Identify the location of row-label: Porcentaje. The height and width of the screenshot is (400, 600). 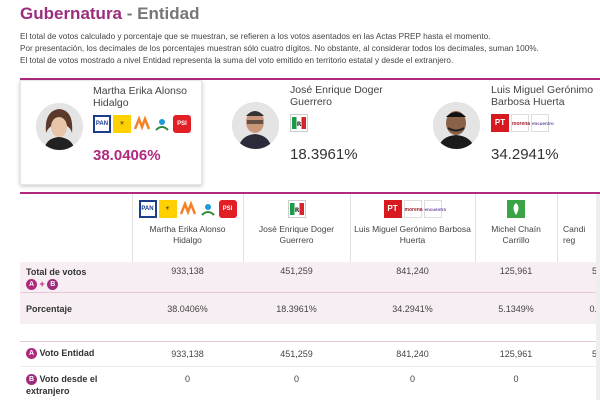
(49, 309).